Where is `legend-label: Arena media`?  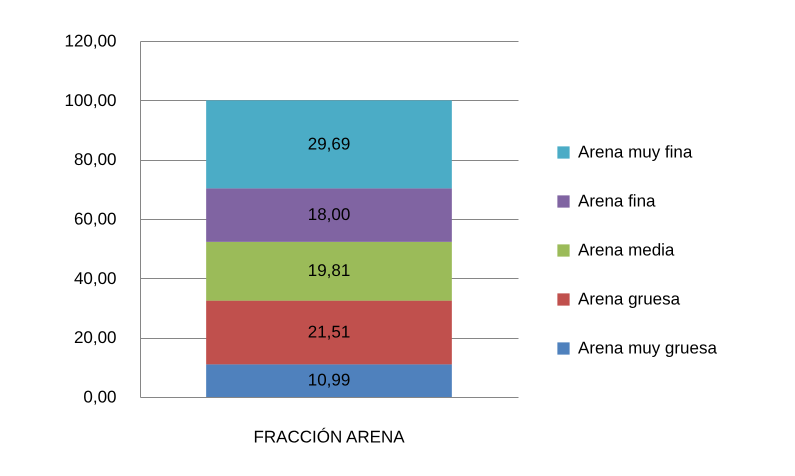 legend-label: Arena media is located at coordinates (626, 250).